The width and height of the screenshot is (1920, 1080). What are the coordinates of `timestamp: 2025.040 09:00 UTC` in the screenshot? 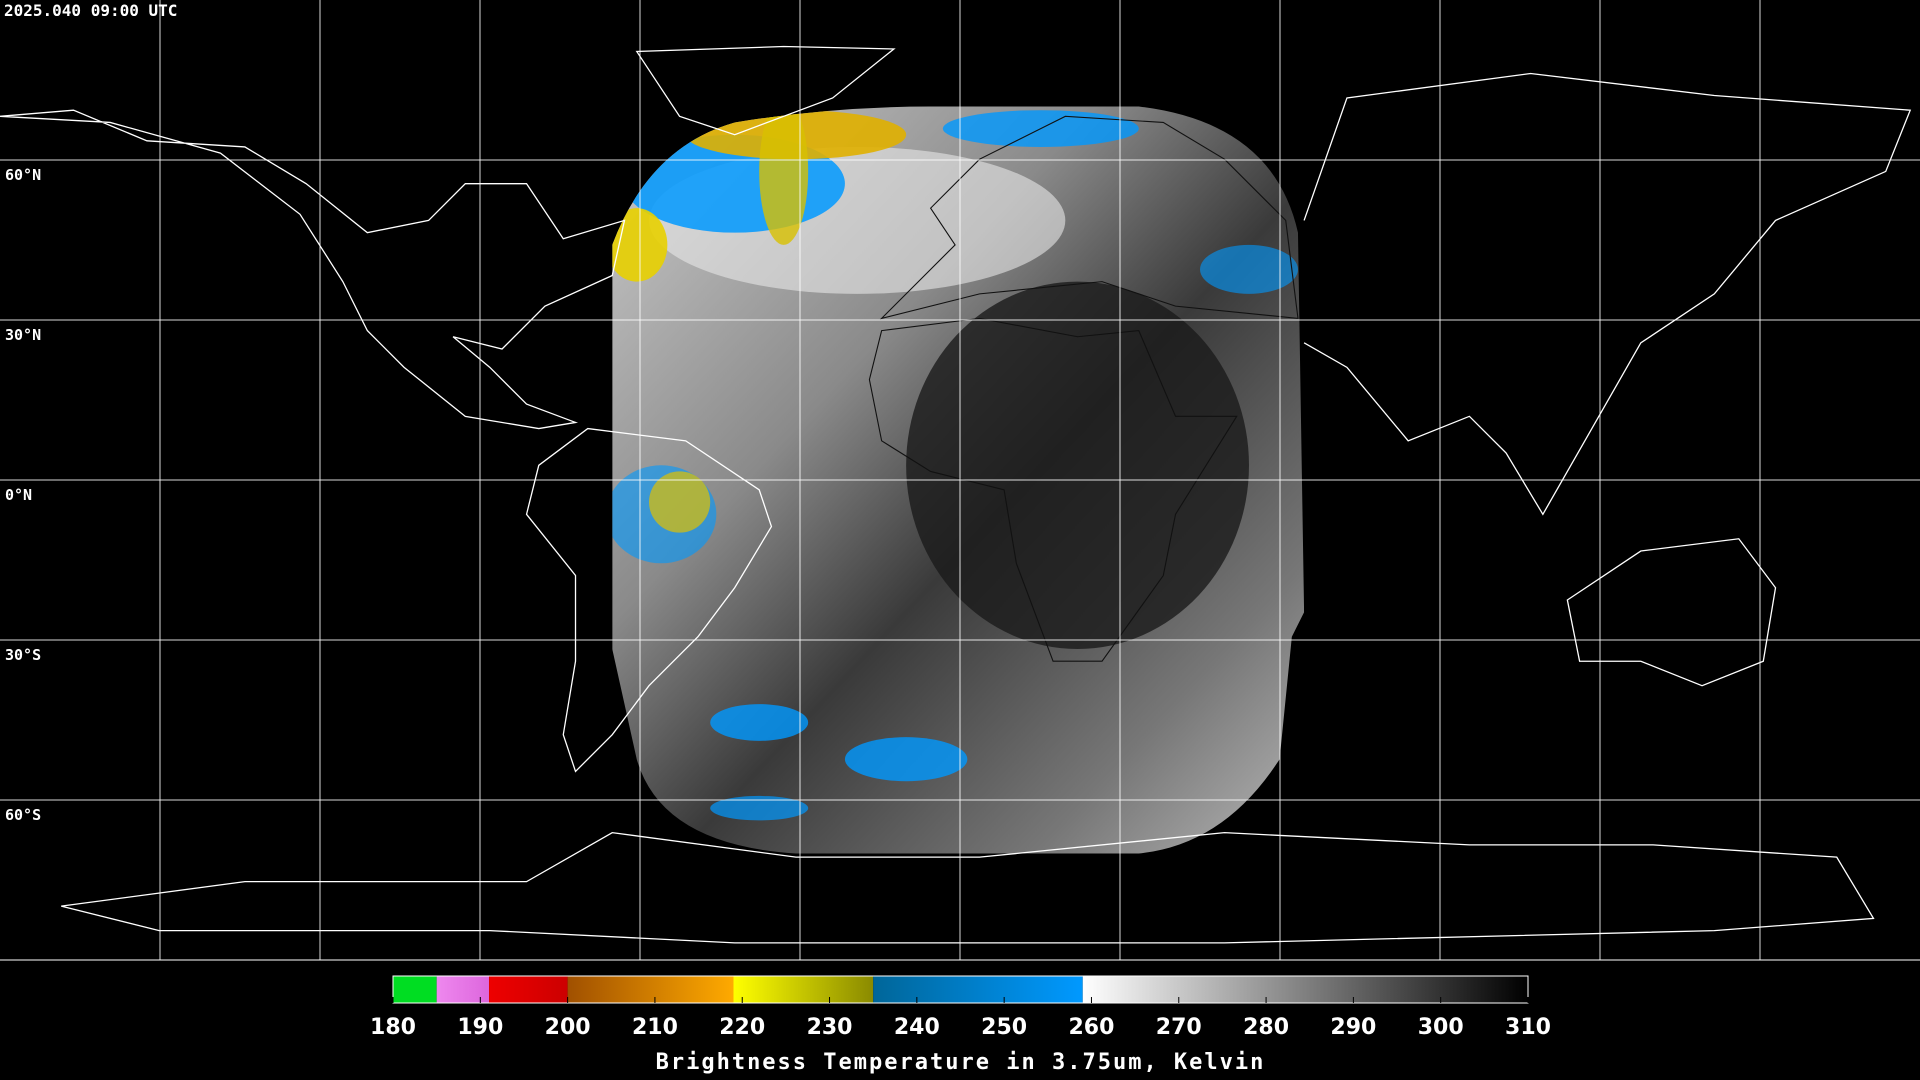 It's located at (90, 10).